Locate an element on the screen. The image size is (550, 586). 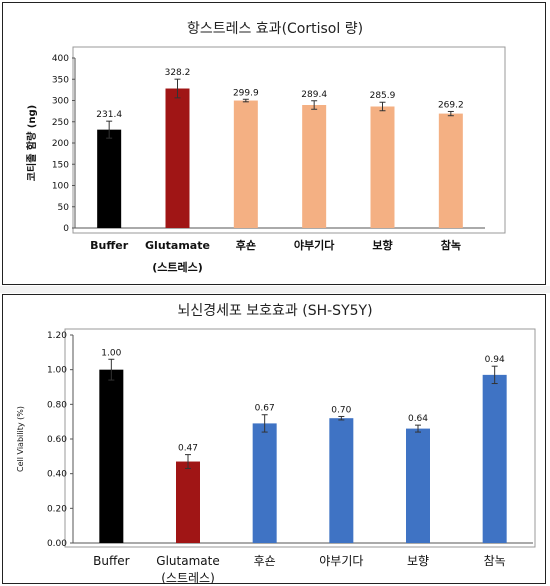
chart-title: 뇌신경세포 보호효과 (SH-SY5Y) is located at coordinates (274, 311).